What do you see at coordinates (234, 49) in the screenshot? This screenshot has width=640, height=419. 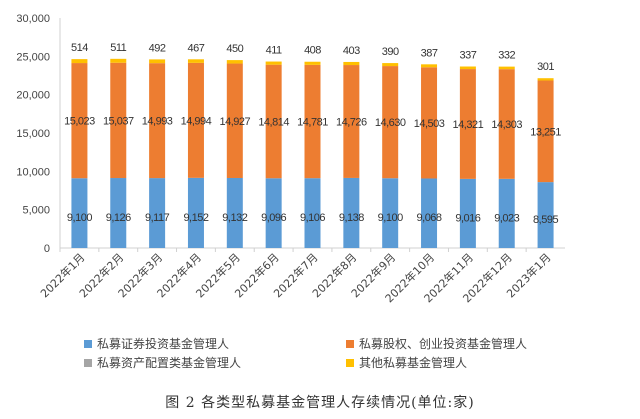 I see `data-label: 450` at bounding box center [234, 49].